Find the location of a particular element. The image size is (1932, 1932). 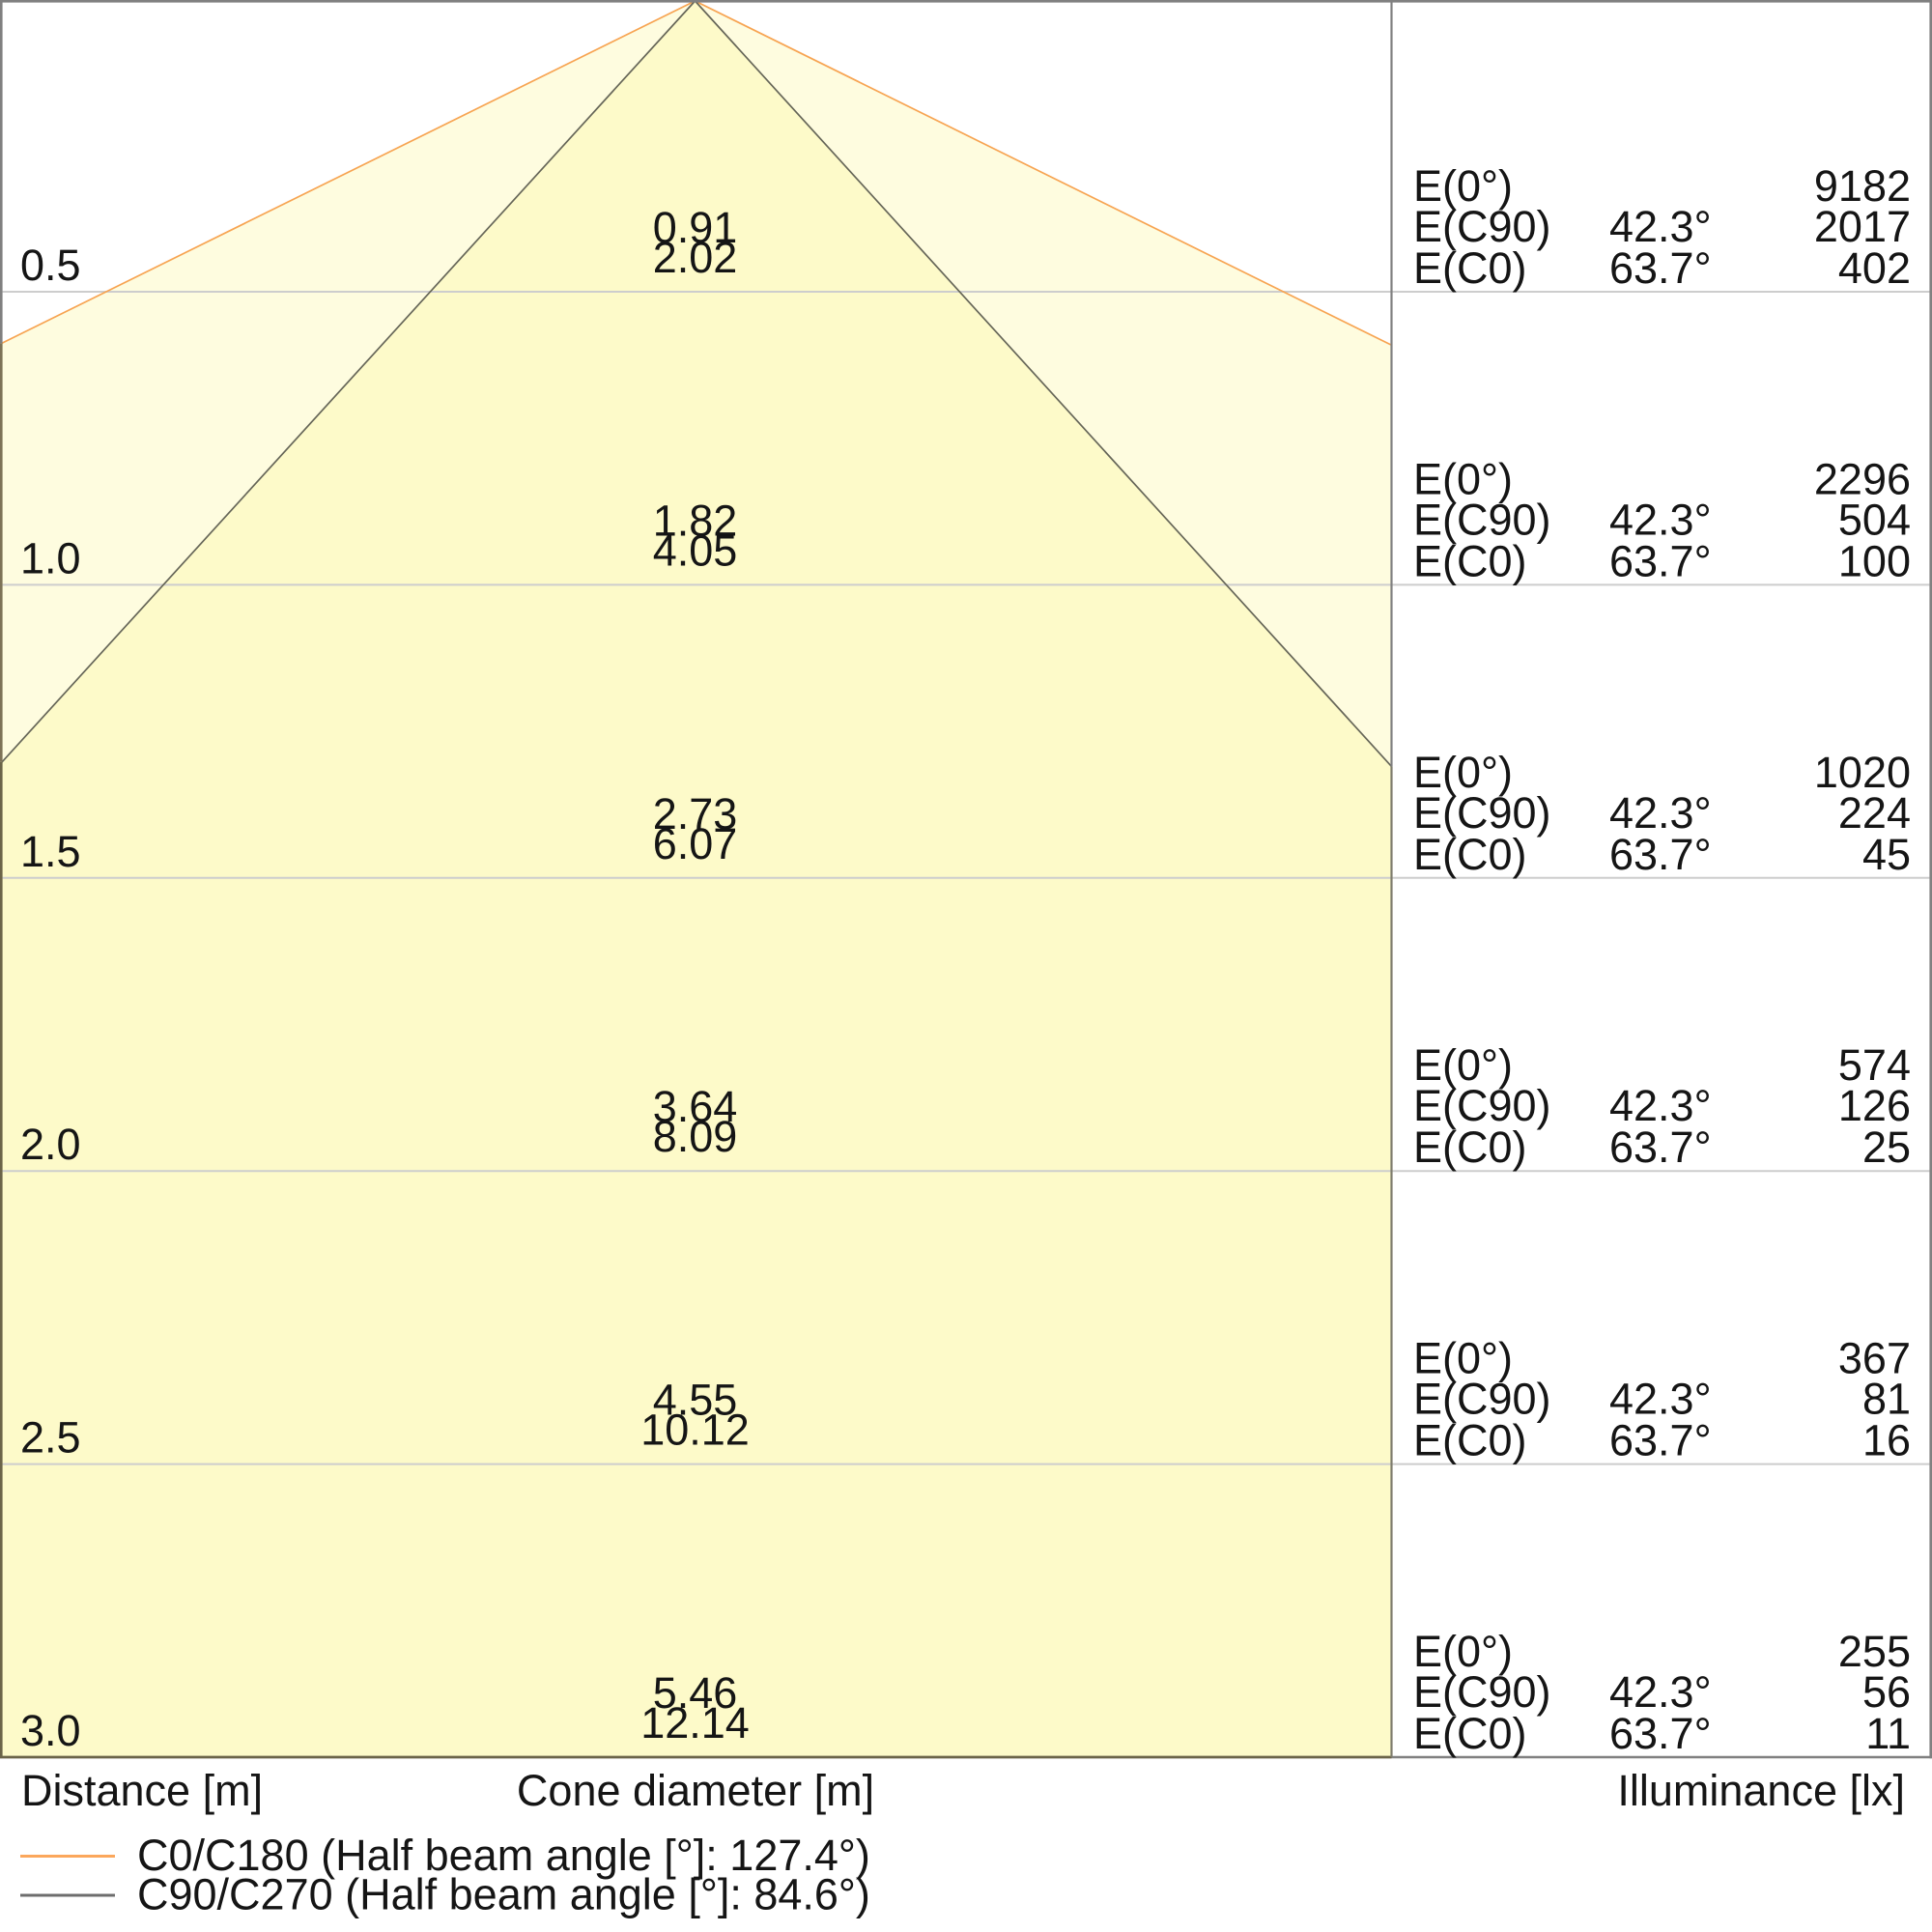

svg-text: 255 is located at coordinates (1874, 1651).